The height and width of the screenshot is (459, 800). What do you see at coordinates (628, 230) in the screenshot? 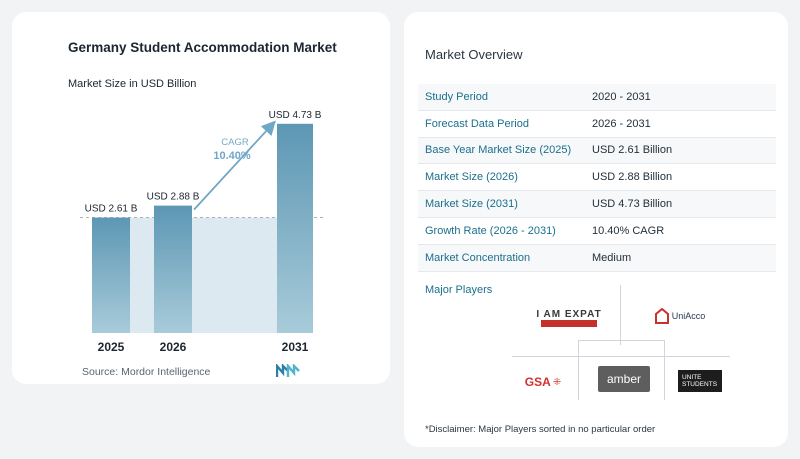
I see `row-value: 10.40% CAGR` at bounding box center [628, 230].